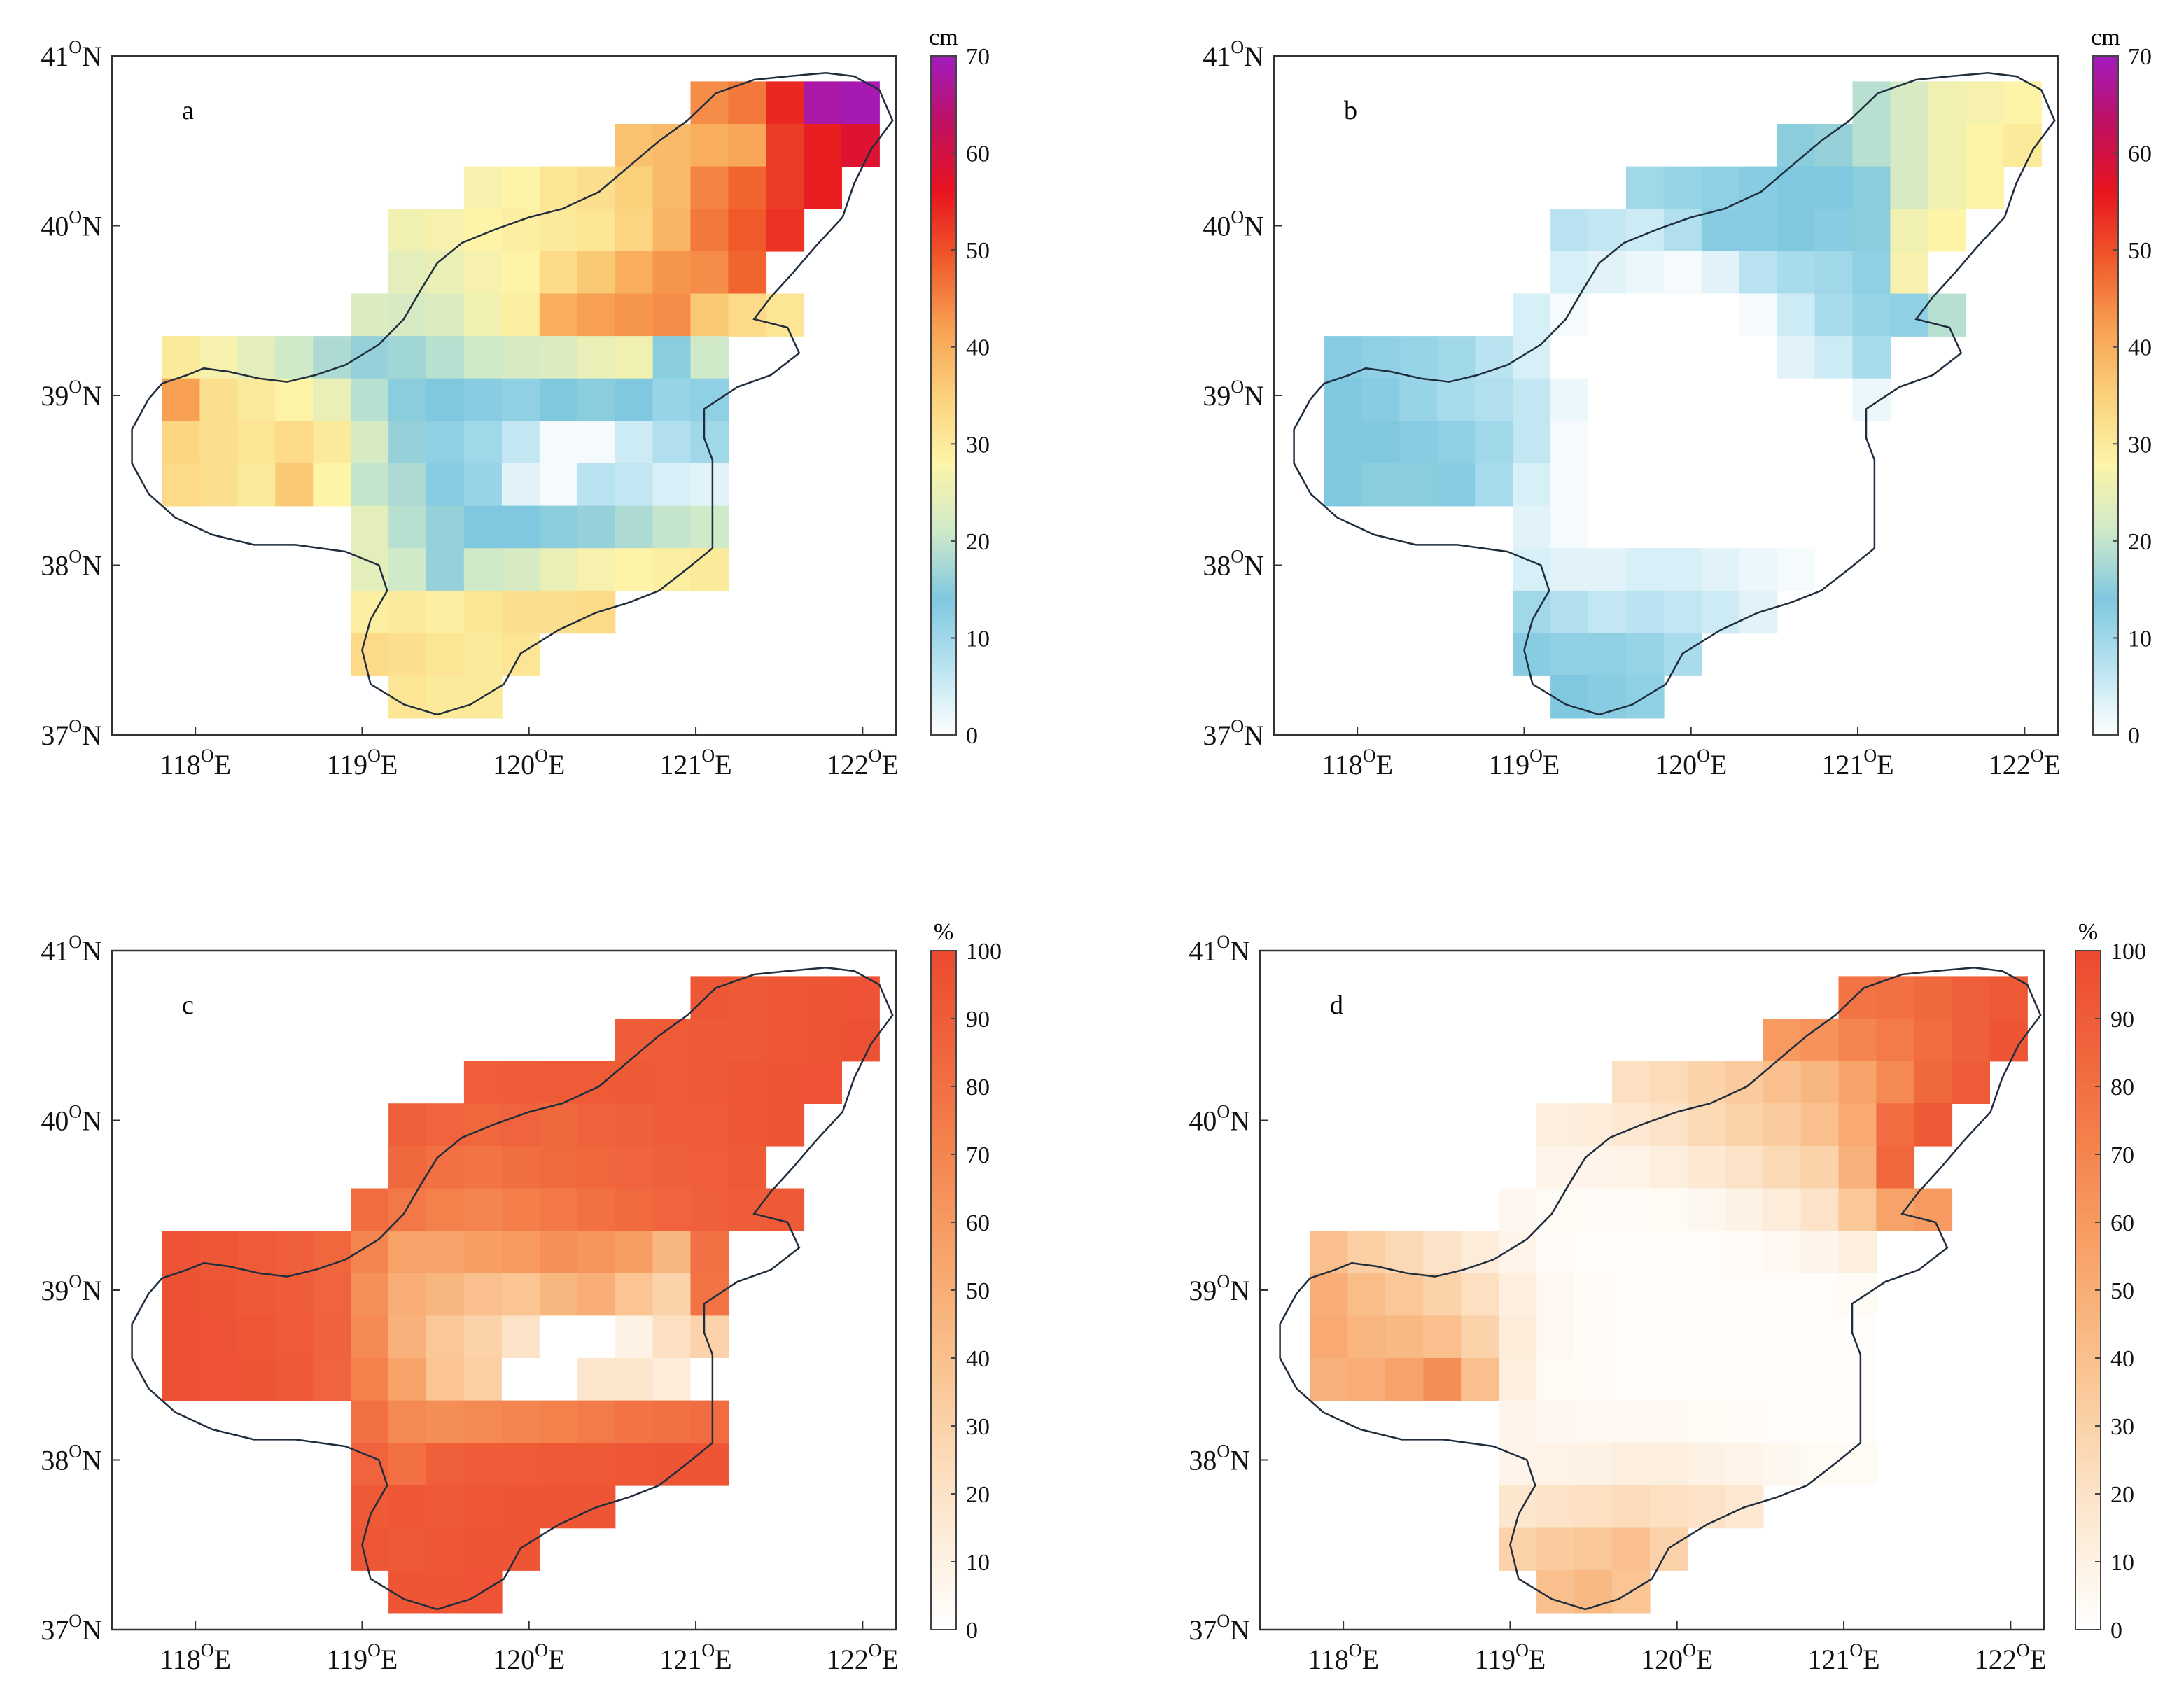  Describe the element at coordinates (195, 1657) in the screenshot. I see `lon-tick-label: 118OE` at that location.